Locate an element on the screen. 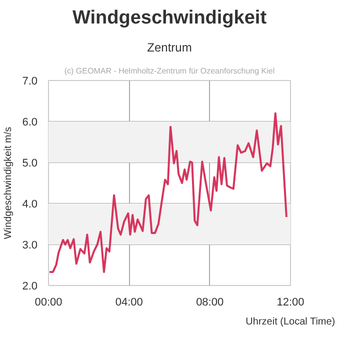  chart-title: Windgeschwindigkeit is located at coordinates (170, 18).